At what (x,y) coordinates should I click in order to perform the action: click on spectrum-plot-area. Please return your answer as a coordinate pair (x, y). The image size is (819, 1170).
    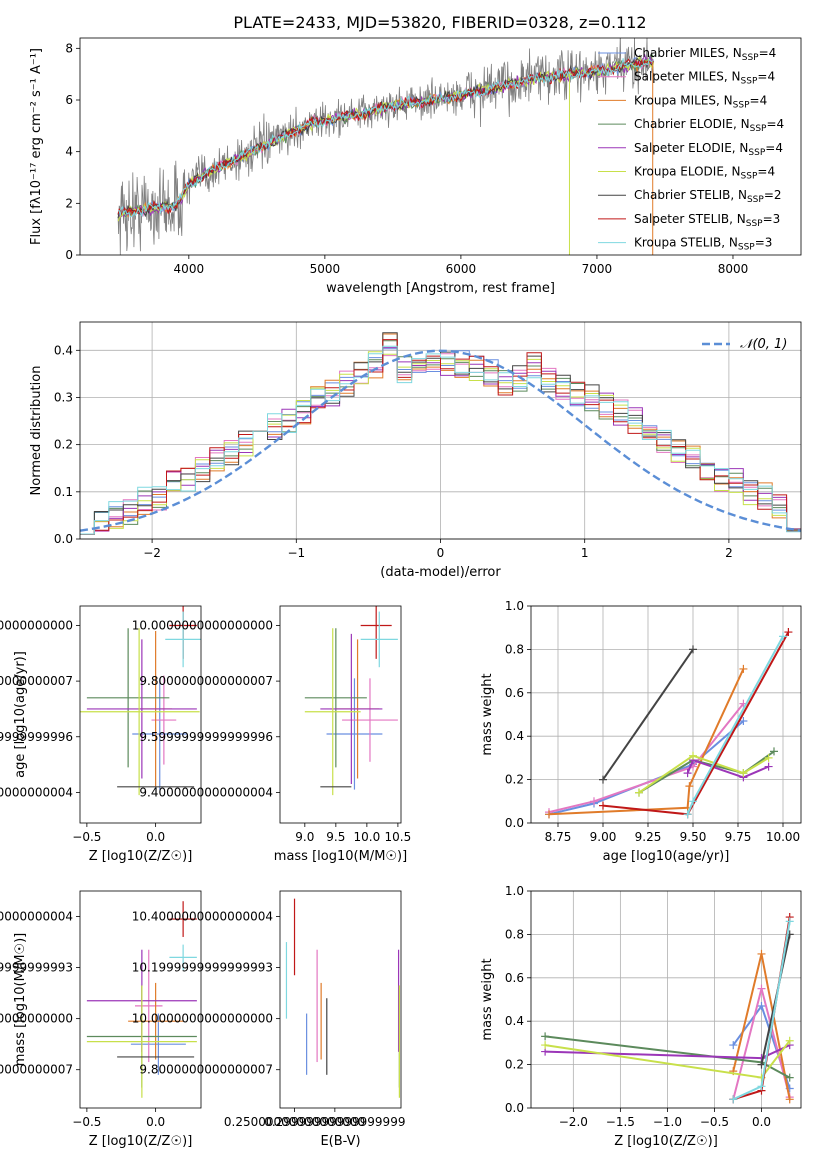
    Looking at the image, I should click on (386, 146).